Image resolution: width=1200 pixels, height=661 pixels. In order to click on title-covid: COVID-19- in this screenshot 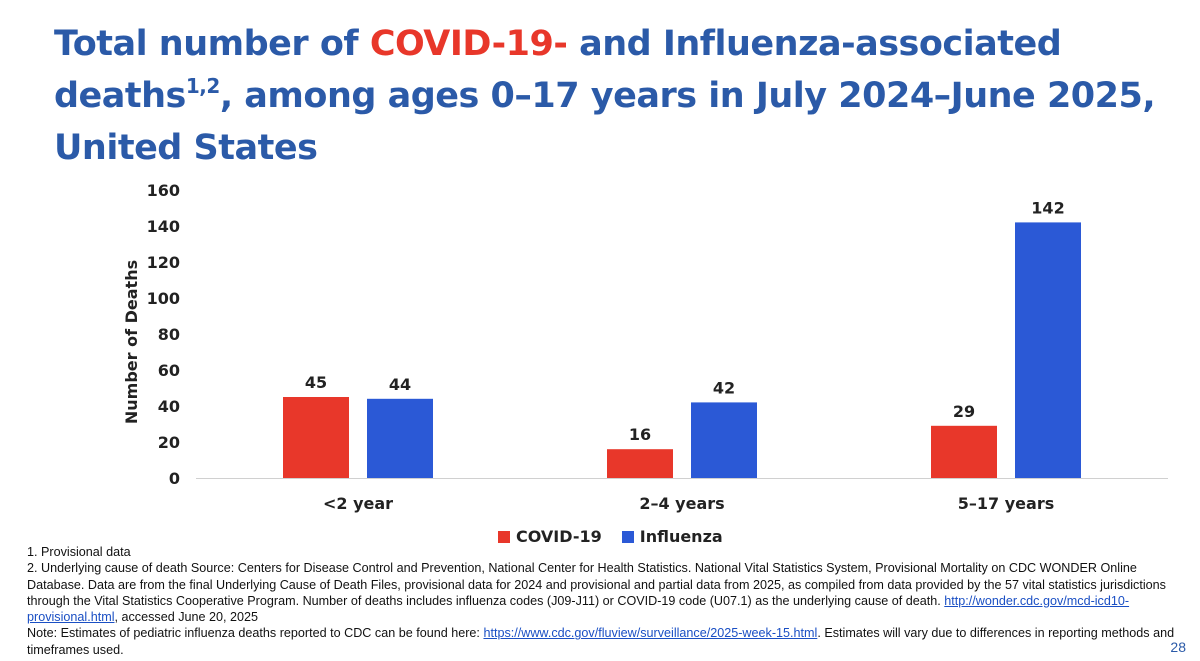, I will do `click(468, 44)`.